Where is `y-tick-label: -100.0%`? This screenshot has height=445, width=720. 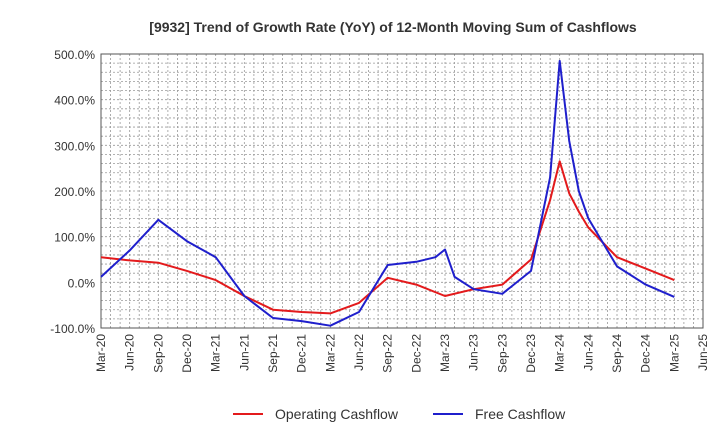 y-tick-label: -100.0% is located at coordinates (72, 329).